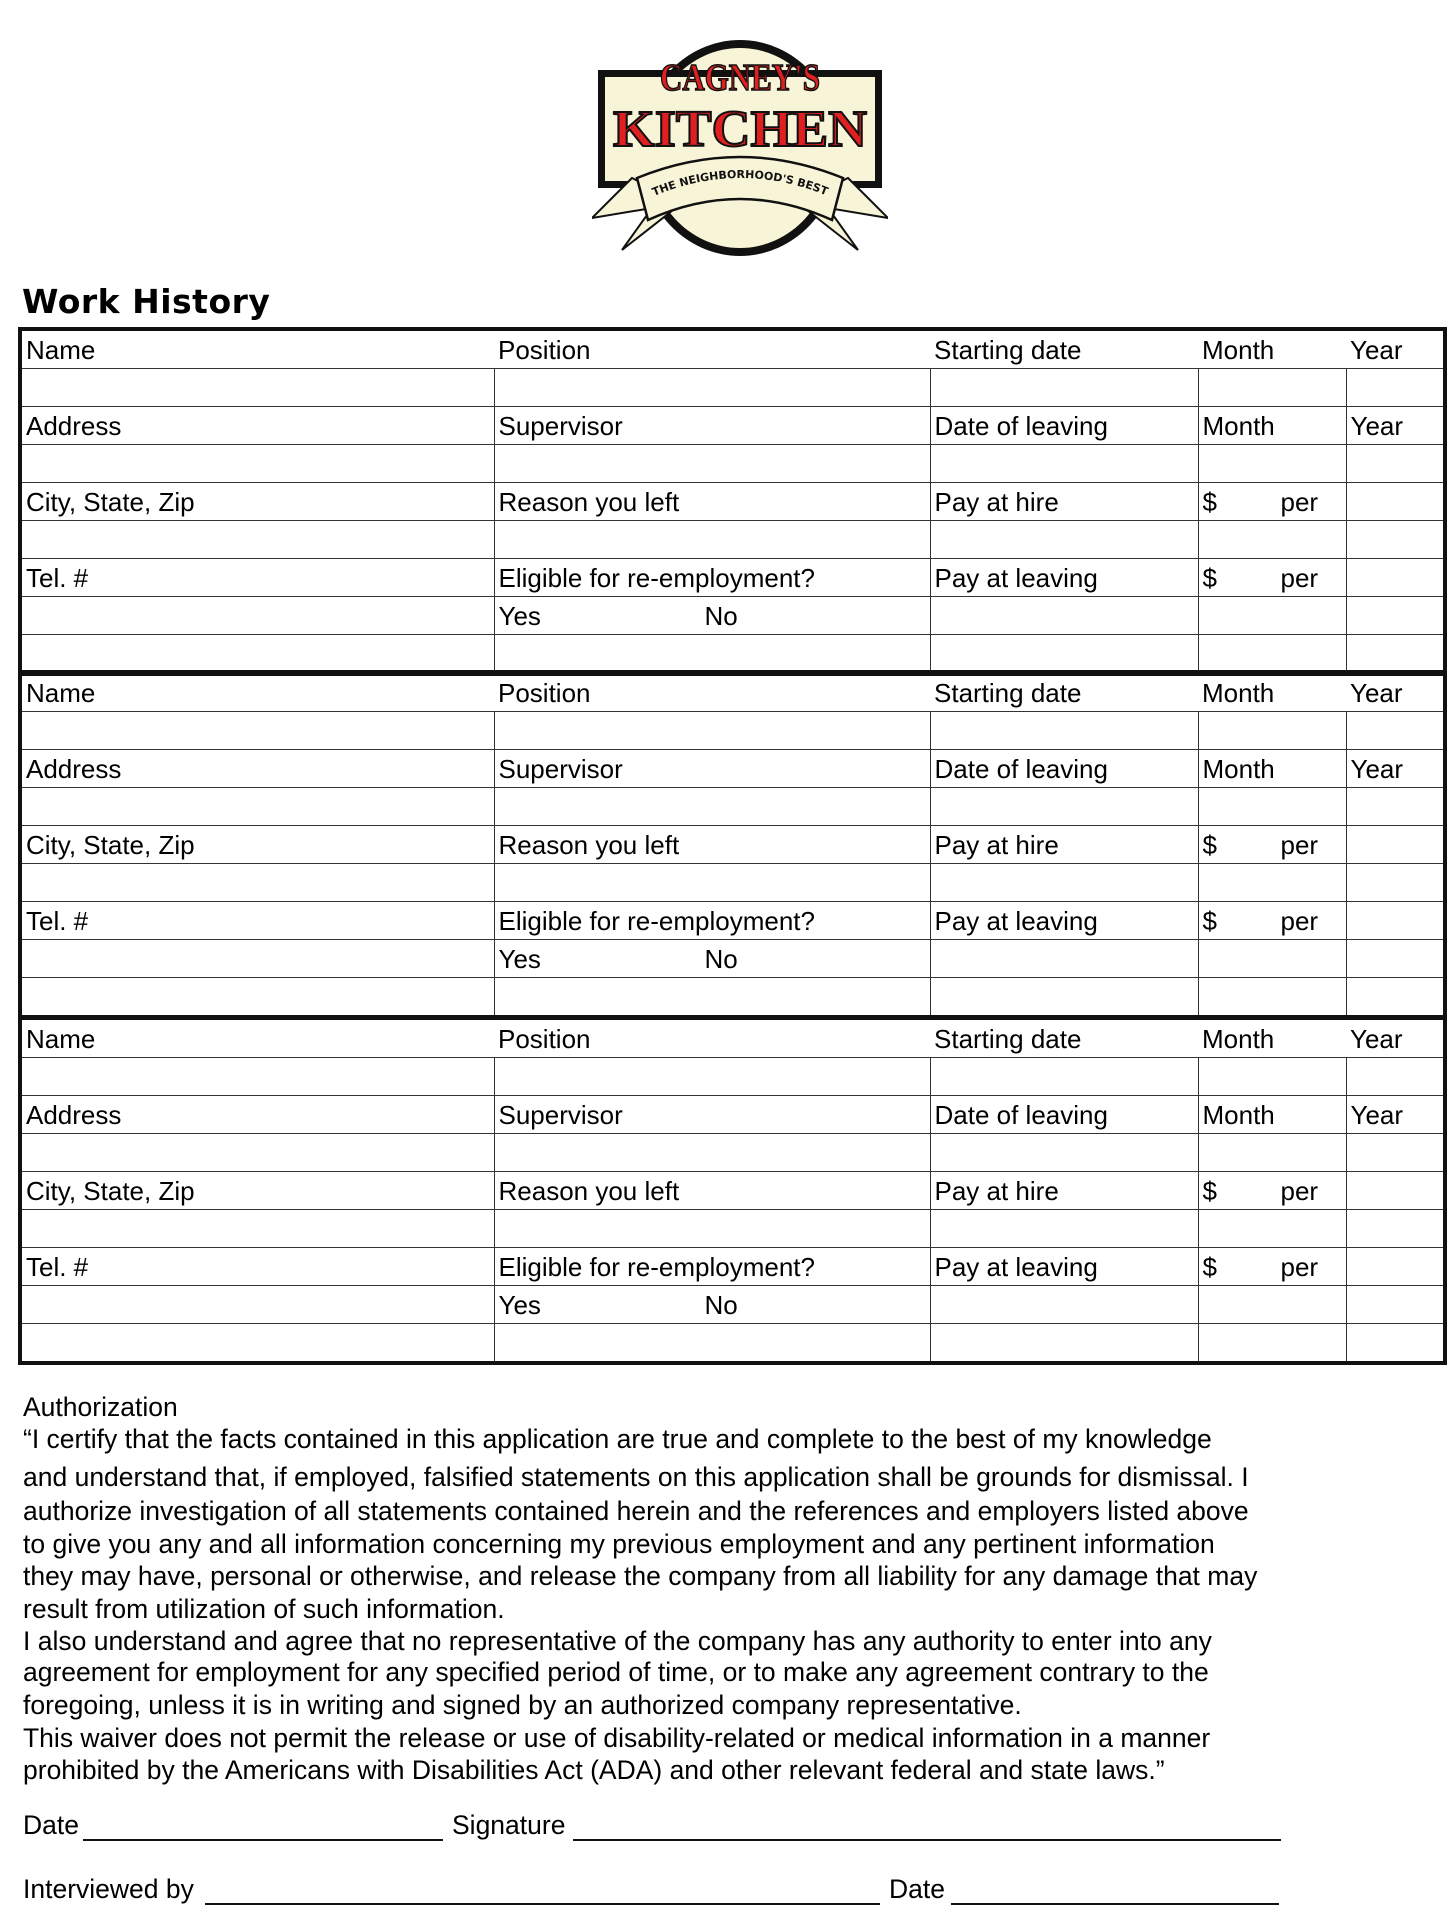  Describe the element at coordinates (927, 1840) in the screenshot. I see `signature-field` at that location.